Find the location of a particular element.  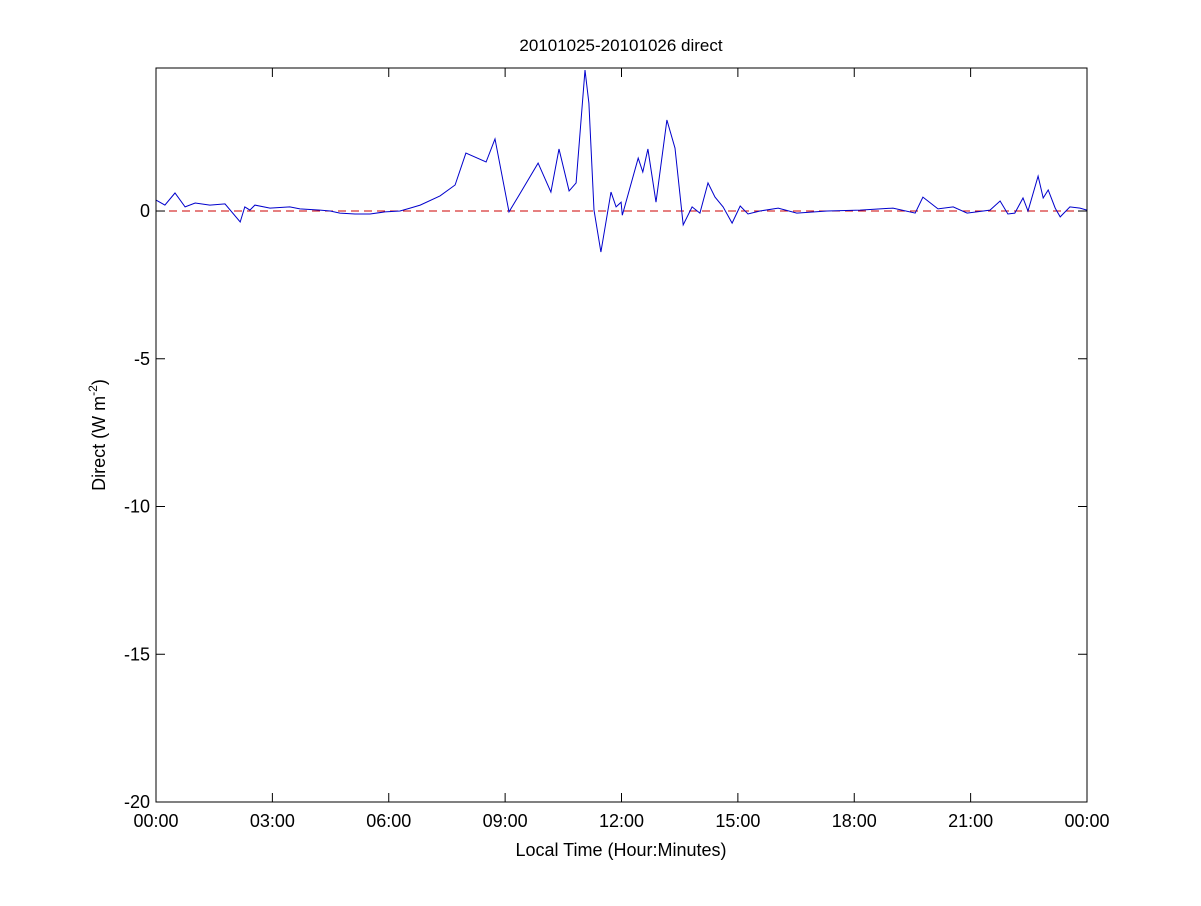

x-tick-label: 03:00 is located at coordinates (272, 821).